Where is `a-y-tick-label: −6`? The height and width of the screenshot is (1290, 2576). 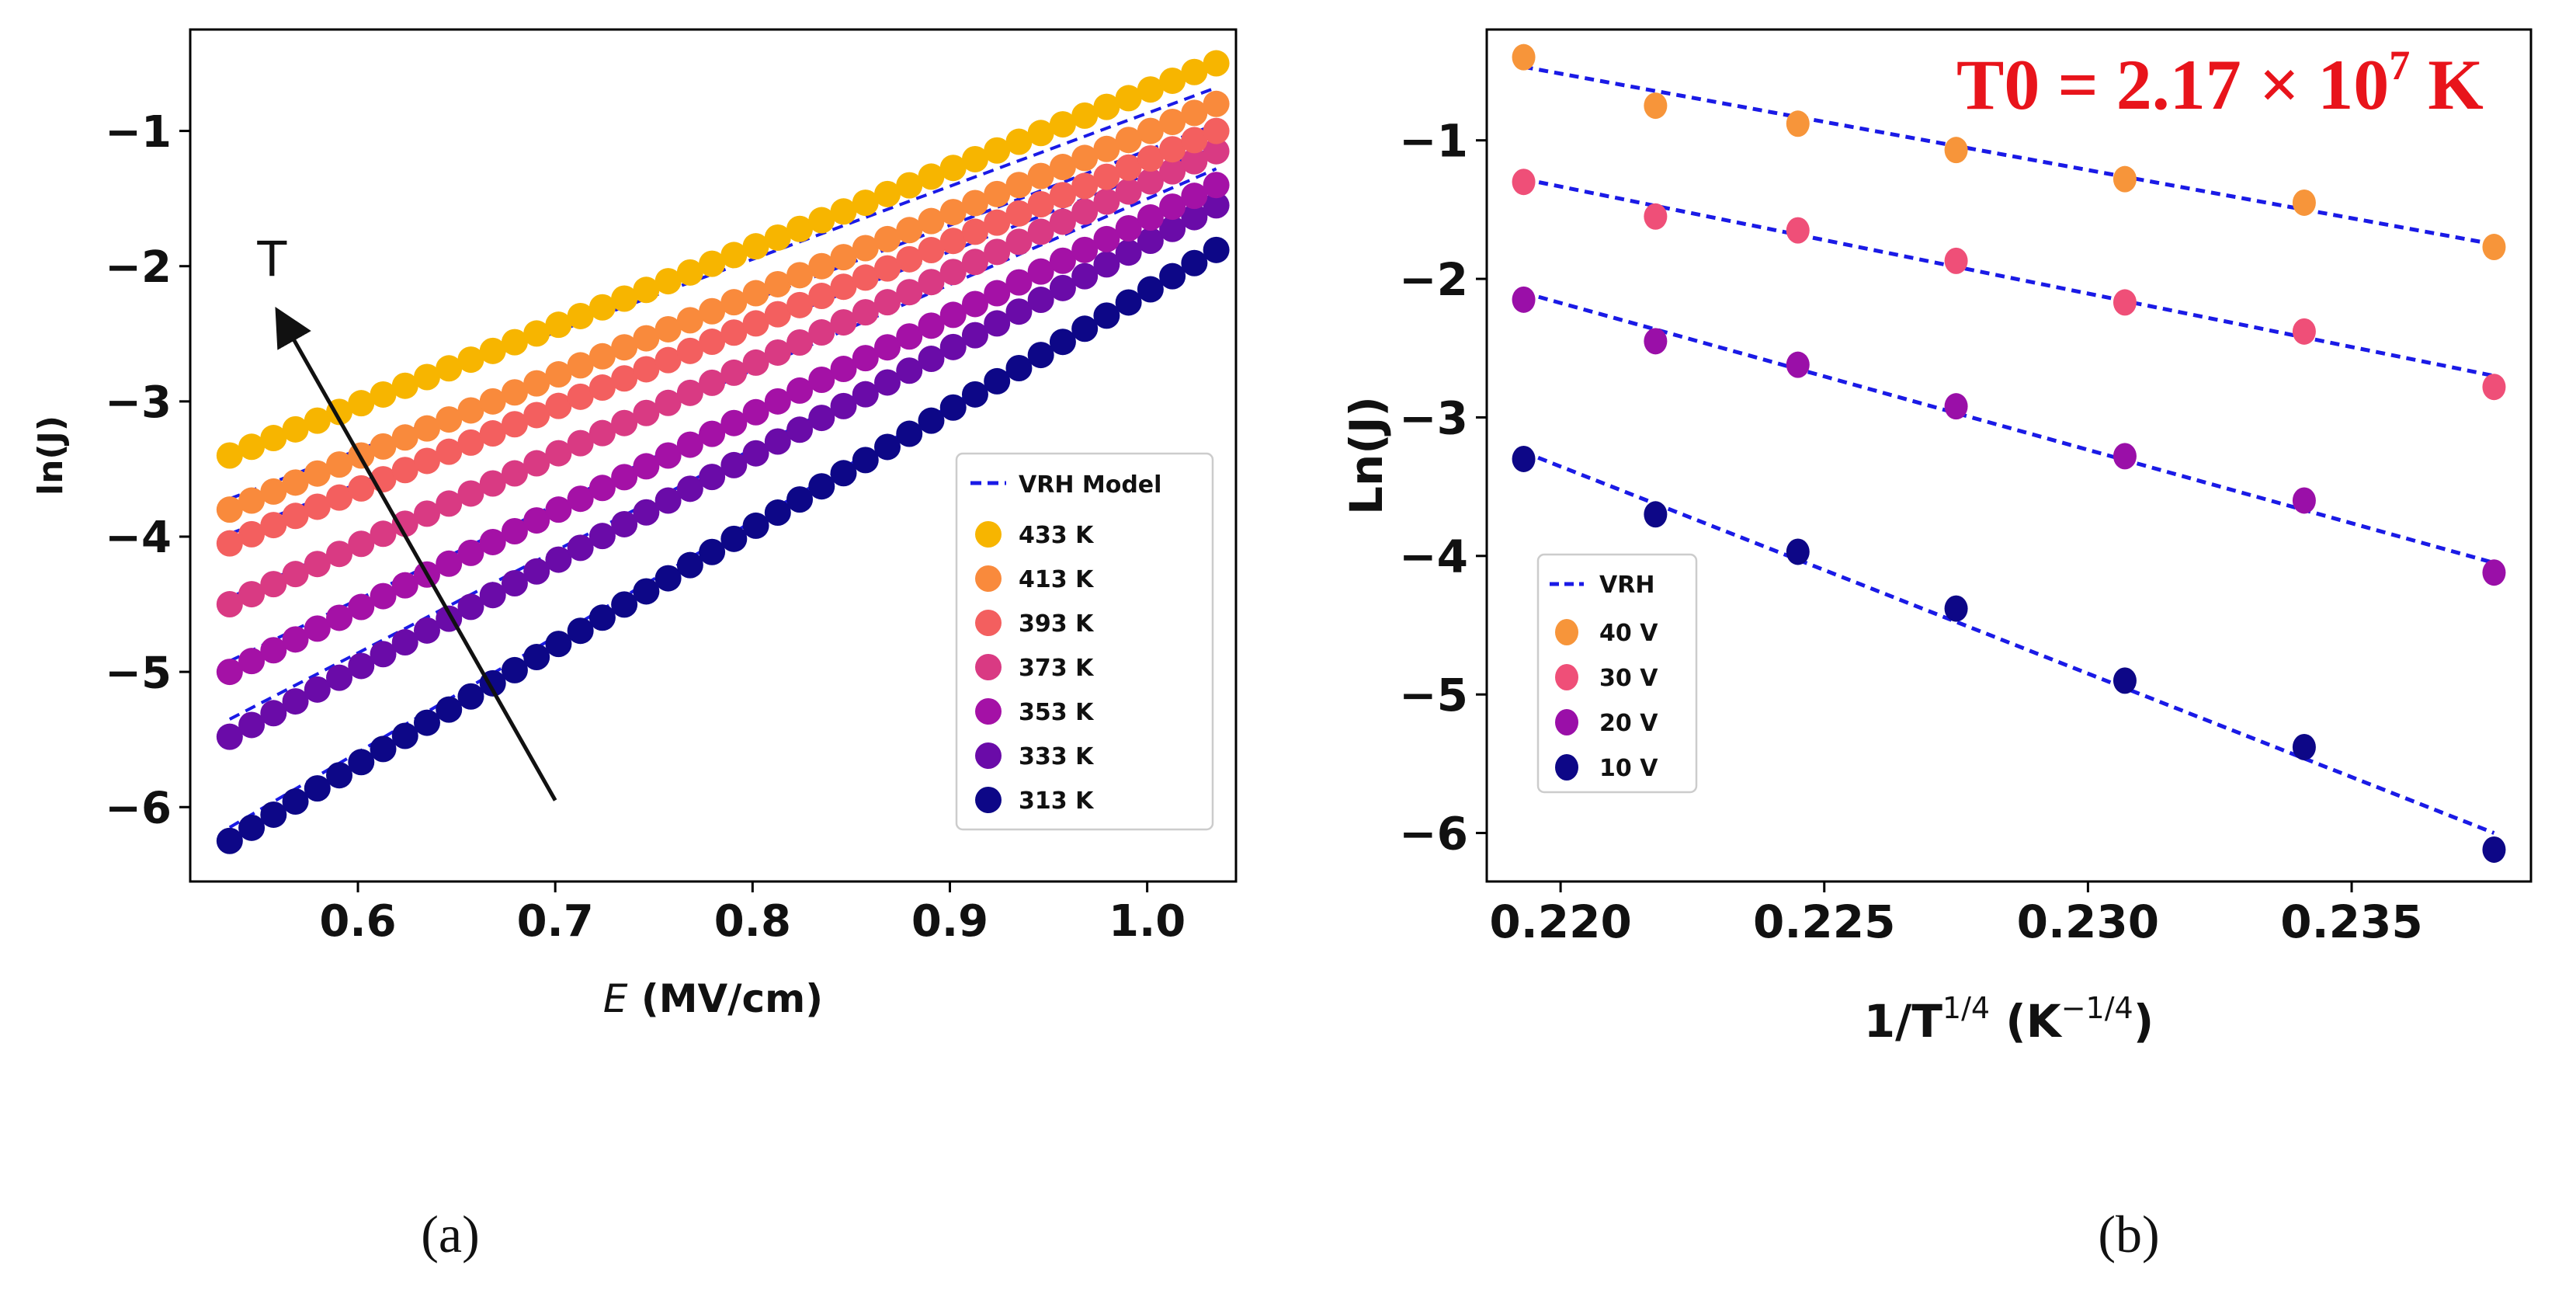 a-y-tick-label: −6 is located at coordinates (138, 808).